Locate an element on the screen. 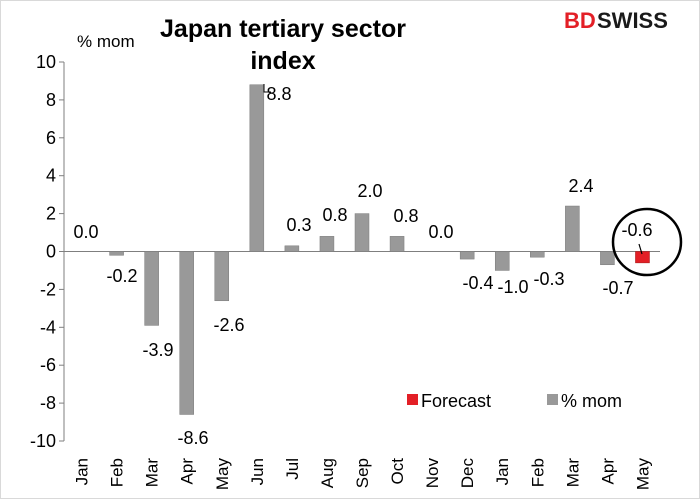 Image resolution: width=700 pixels, height=503 pixels. data-label: -0.7 is located at coordinates (617, 288).